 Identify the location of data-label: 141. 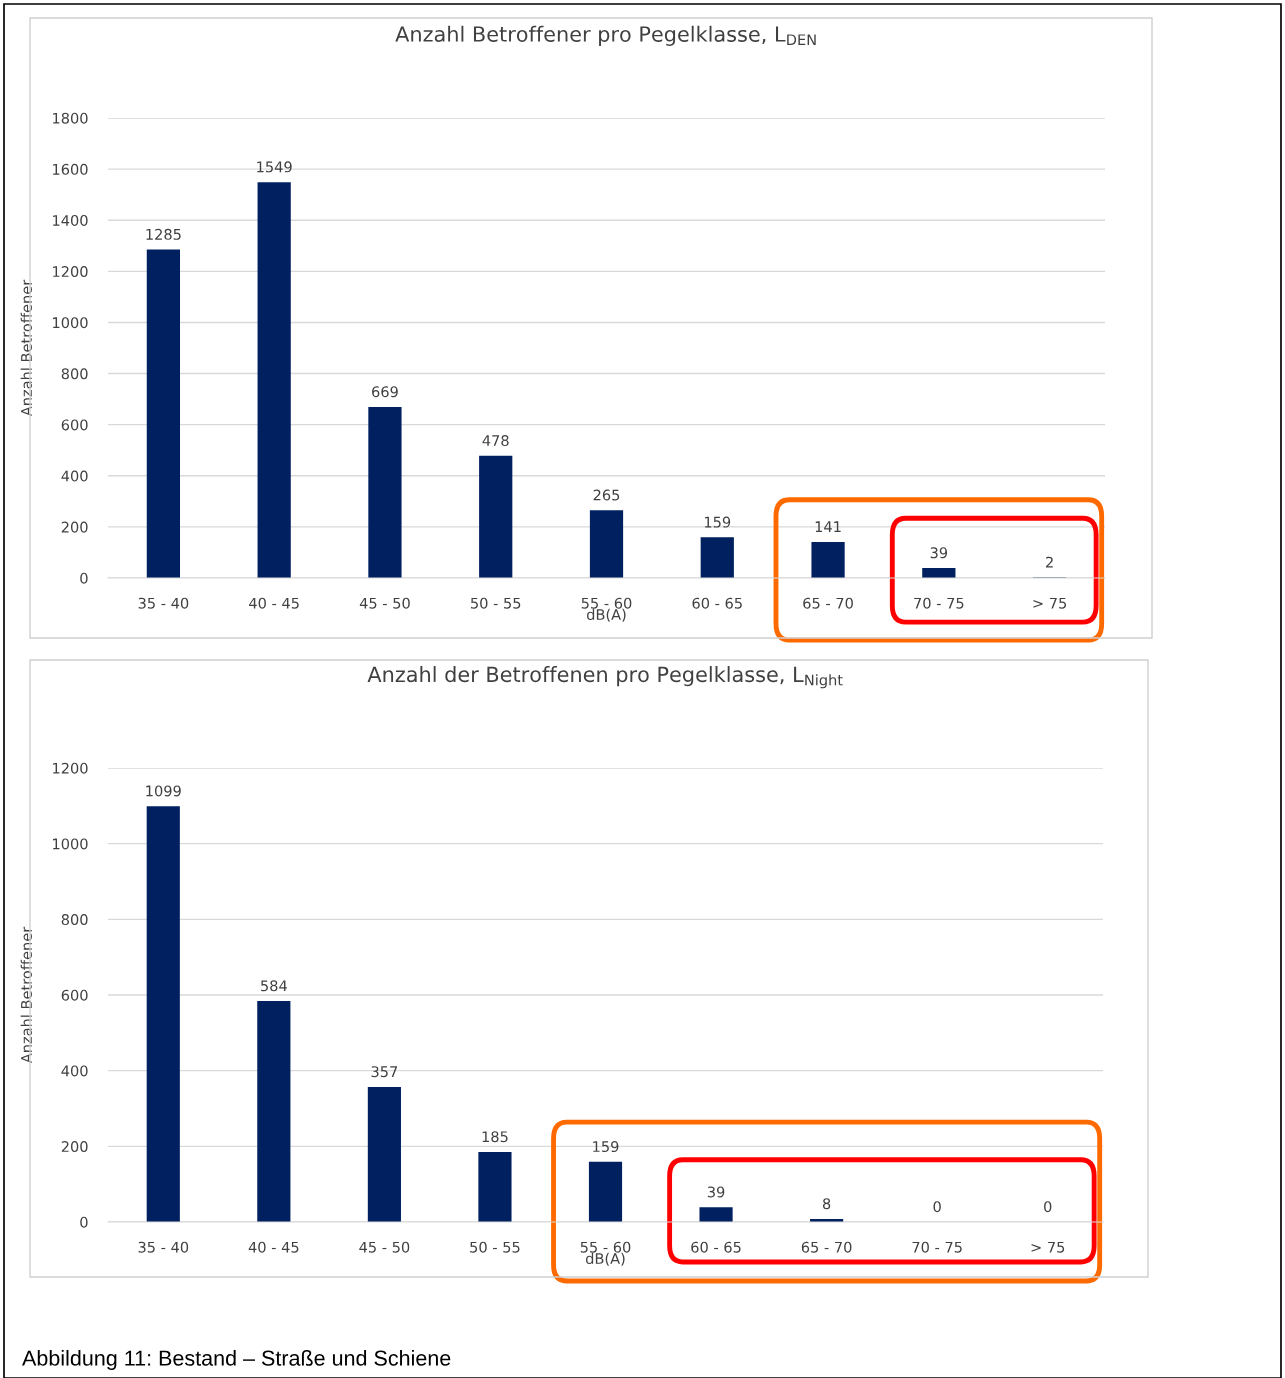
(828, 526).